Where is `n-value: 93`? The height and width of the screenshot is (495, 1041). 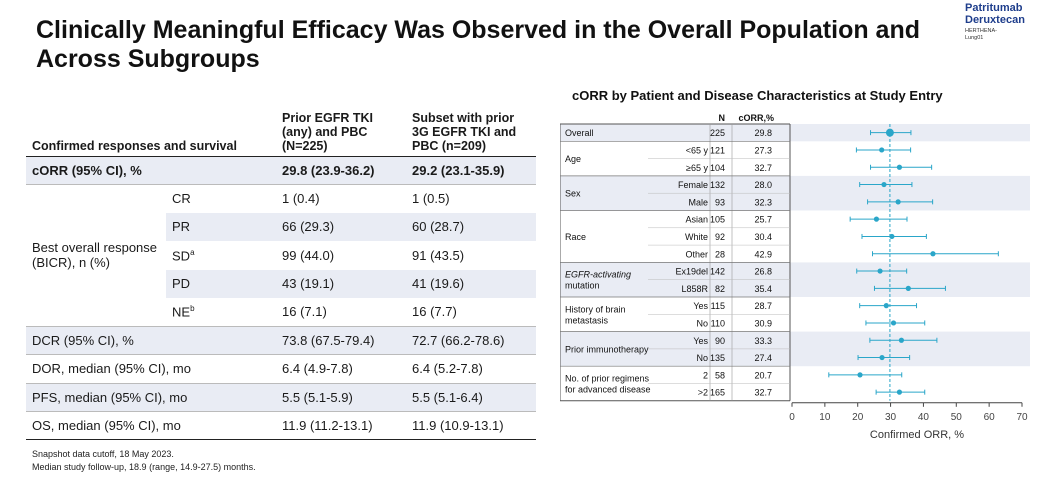 n-value: 93 is located at coordinates (720, 202).